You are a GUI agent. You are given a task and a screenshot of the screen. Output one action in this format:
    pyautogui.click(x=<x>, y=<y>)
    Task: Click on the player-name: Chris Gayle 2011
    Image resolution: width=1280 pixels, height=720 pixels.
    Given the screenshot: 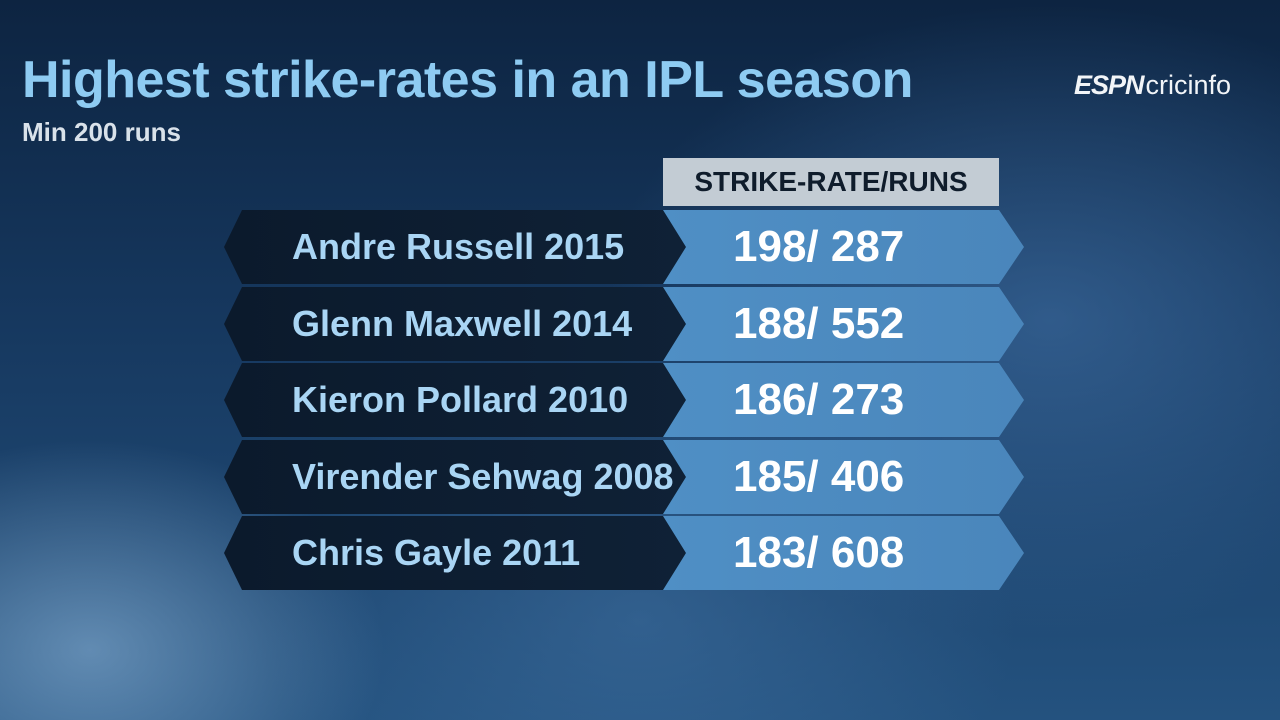 What is the action you would take?
    pyautogui.click(x=436, y=552)
    